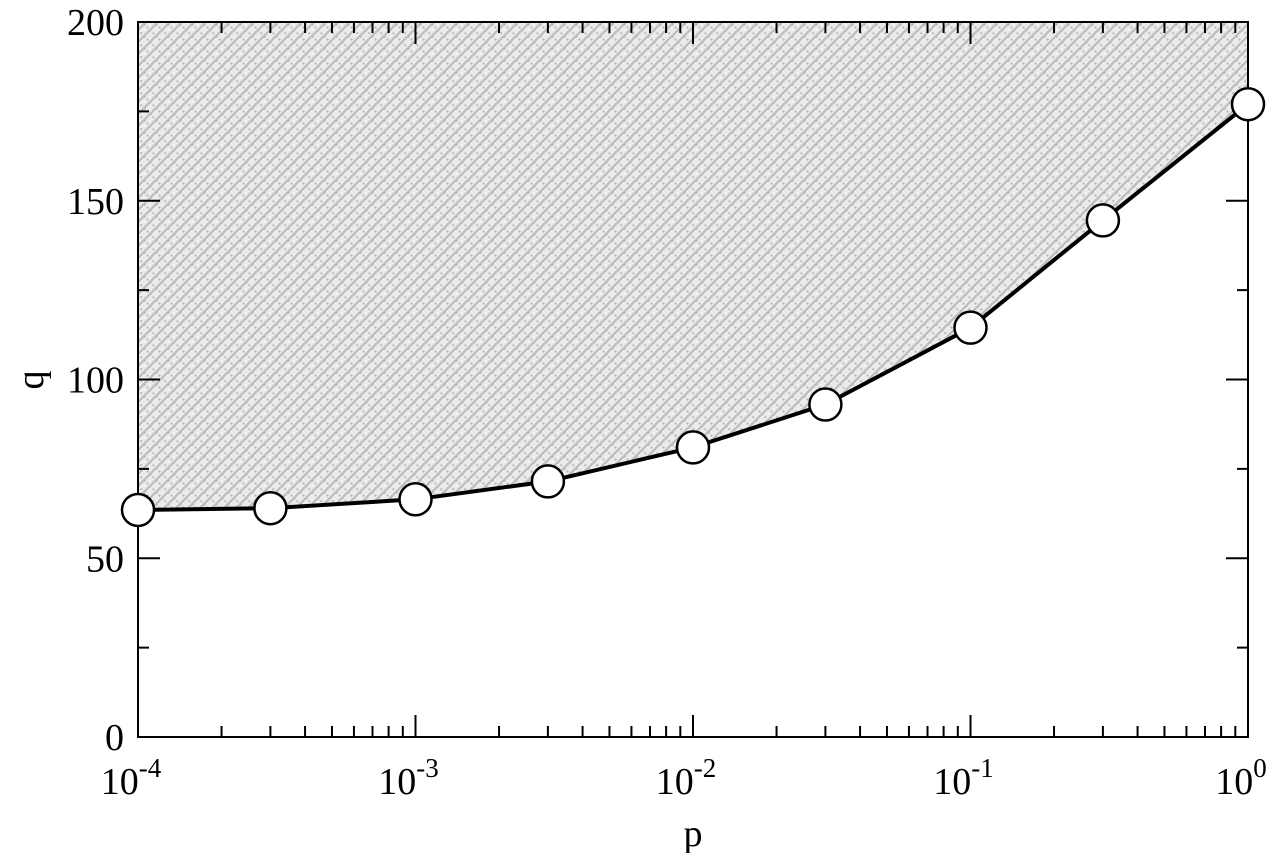 The image size is (1288, 858). What do you see at coordinates (105, 559) in the screenshot?
I see `y-tick-label: 50` at bounding box center [105, 559].